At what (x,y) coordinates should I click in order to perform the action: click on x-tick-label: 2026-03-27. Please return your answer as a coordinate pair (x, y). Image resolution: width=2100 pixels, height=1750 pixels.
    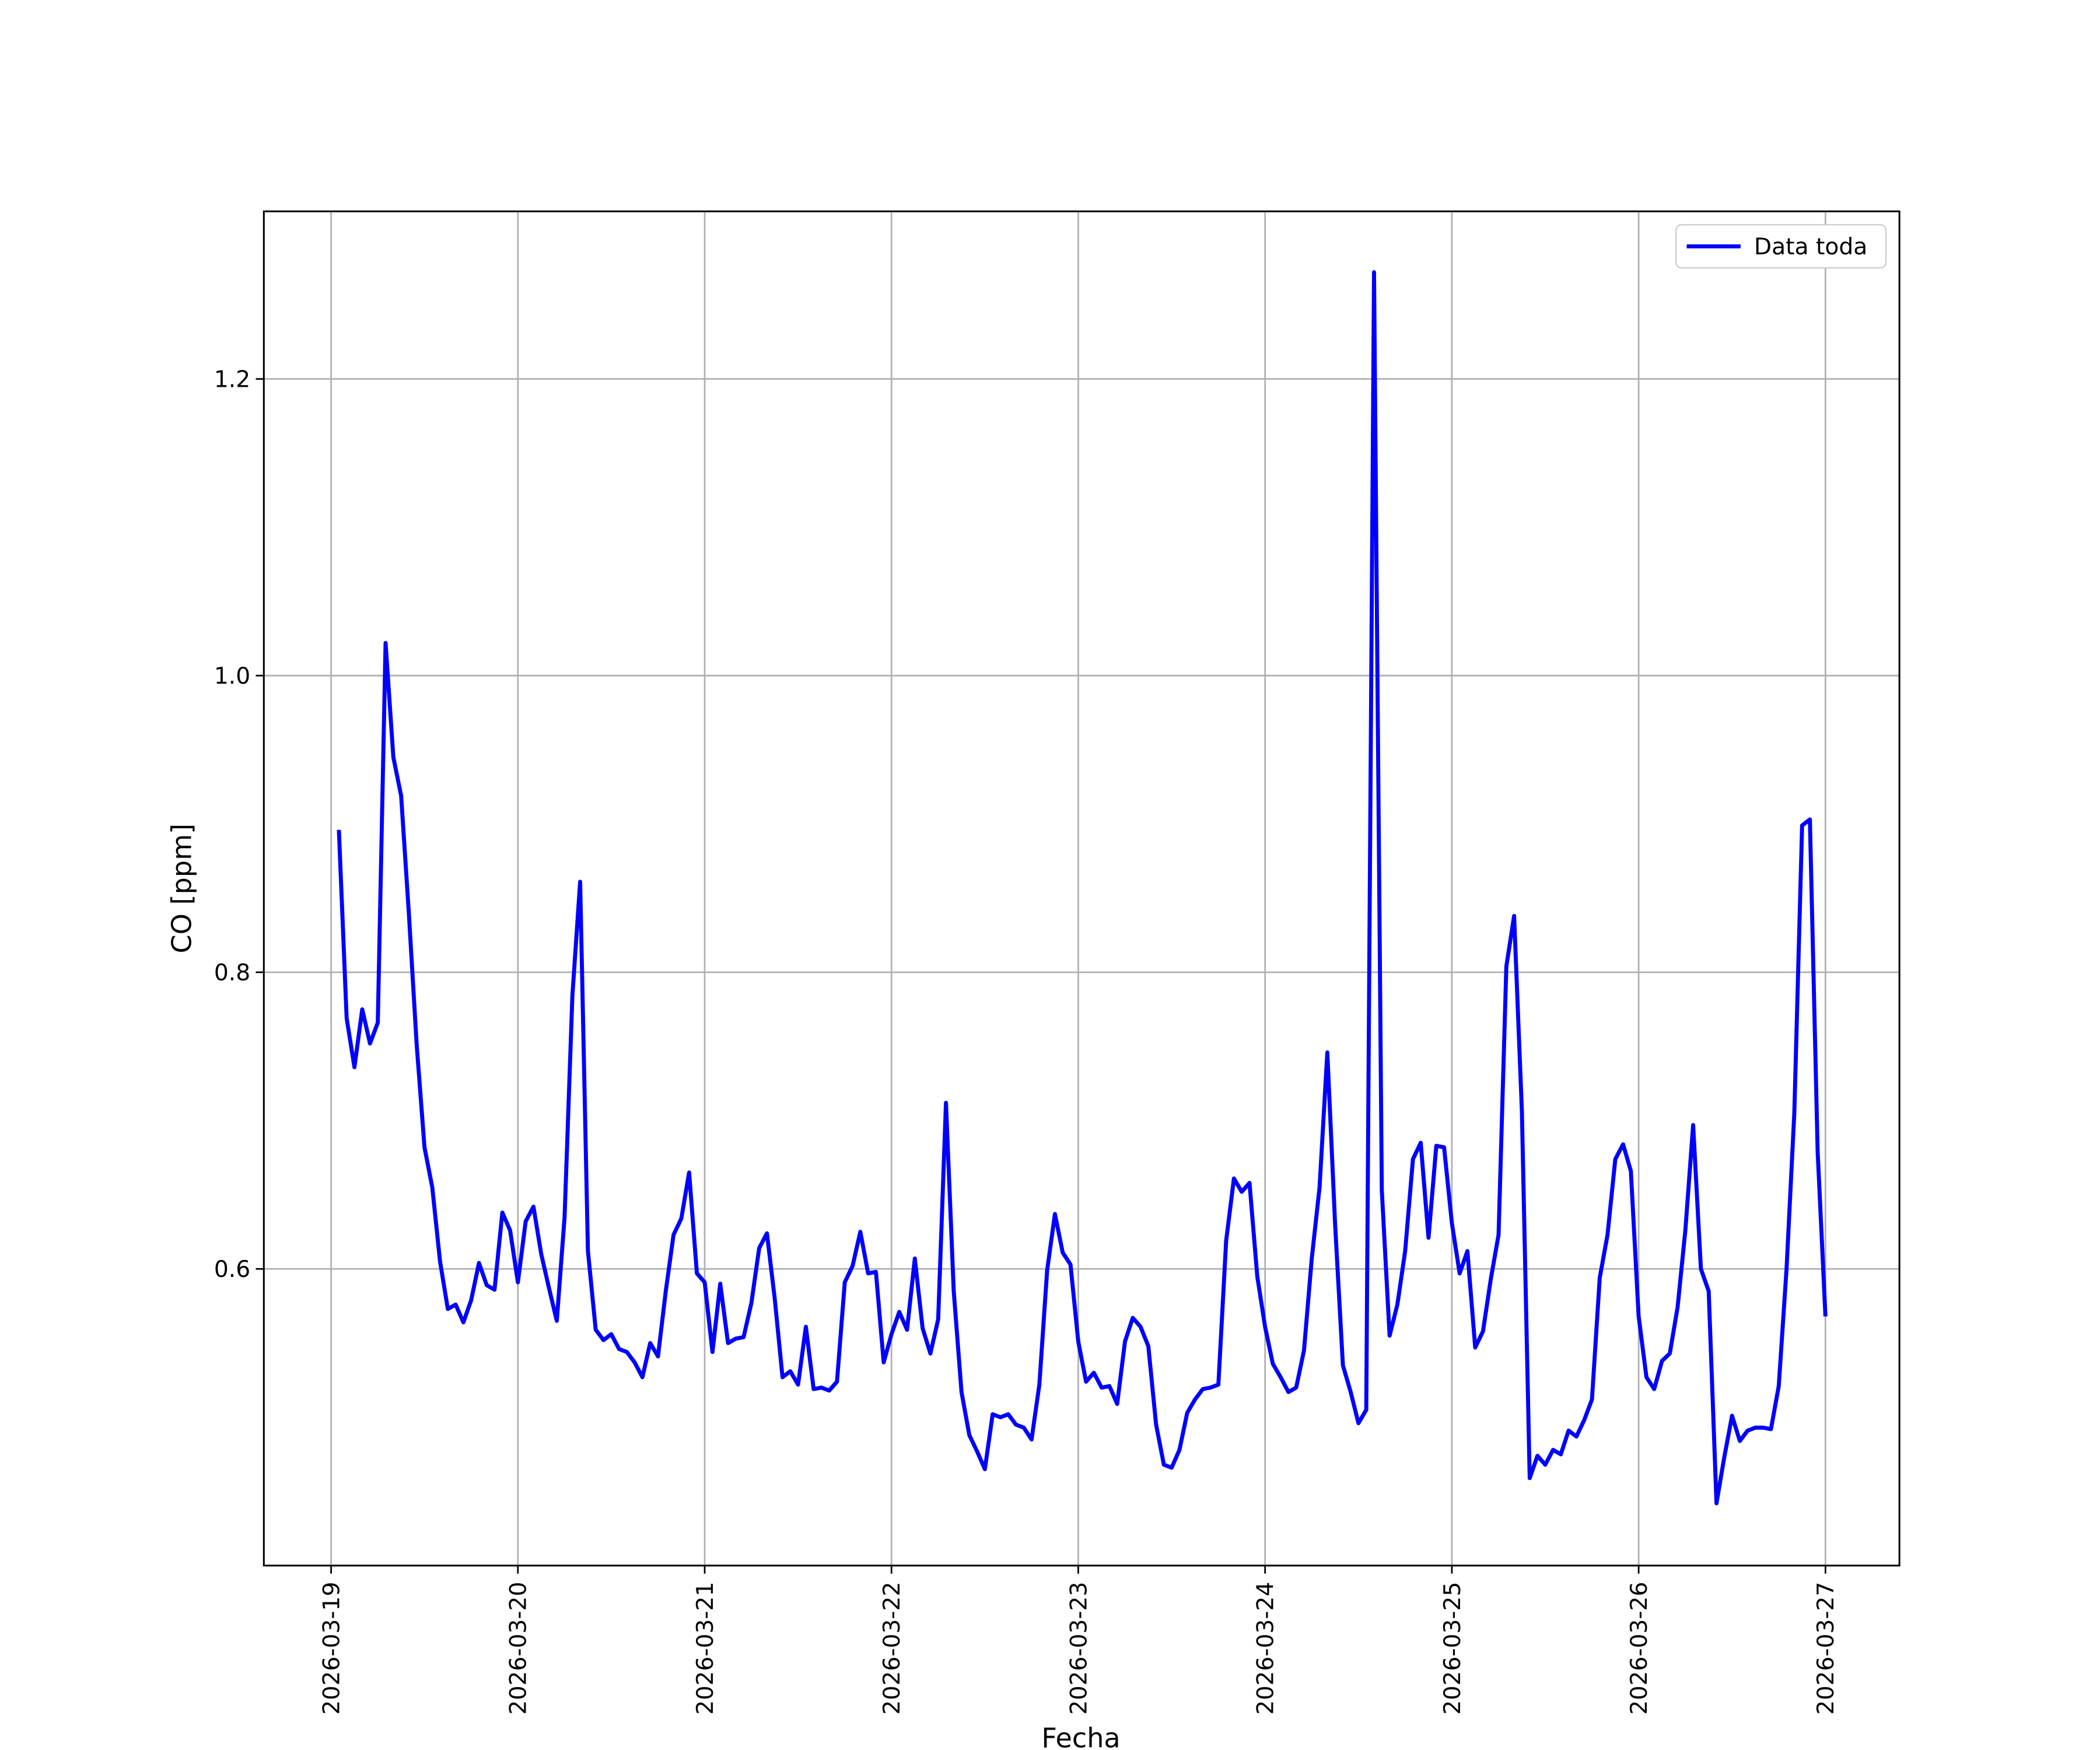
    Looking at the image, I should click on (1826, 1648).